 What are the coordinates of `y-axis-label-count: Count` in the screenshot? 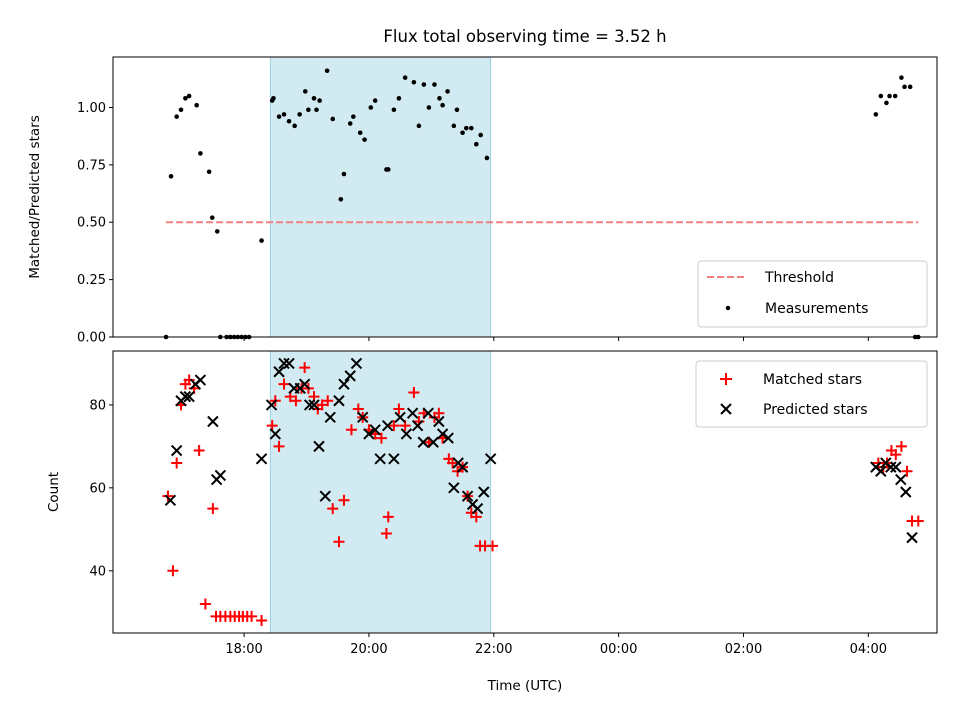 It's located at (54, 492).